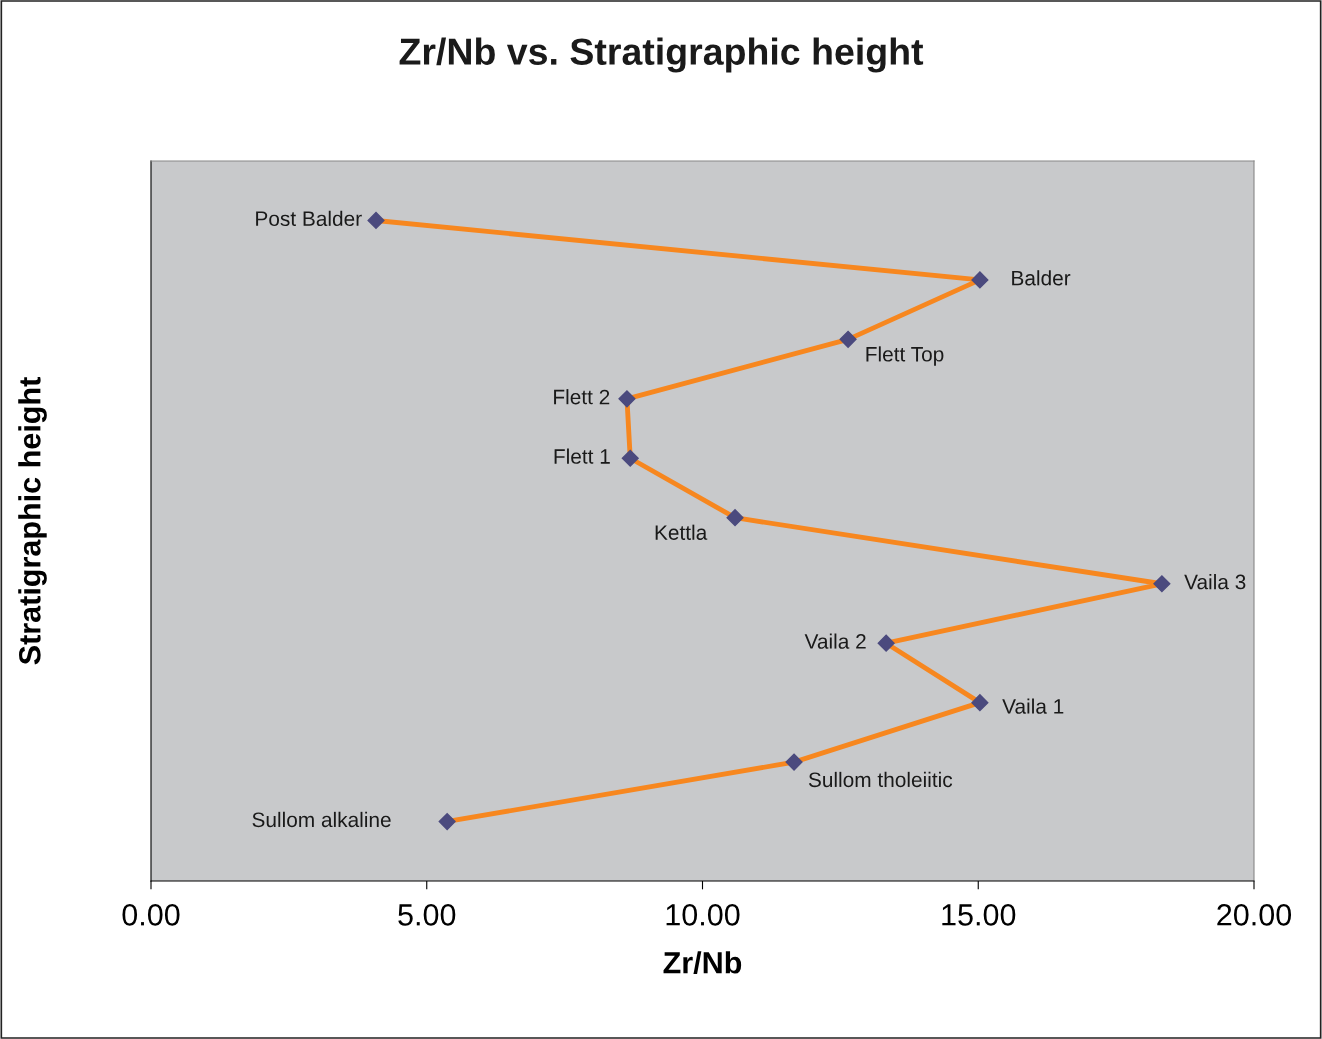 This screenshot has height=1039, width=1322. What do you see at coordinates (427, 915) in the screenshot?
I see `x-tick-label: 5.00` at bounding box center [427, 915].